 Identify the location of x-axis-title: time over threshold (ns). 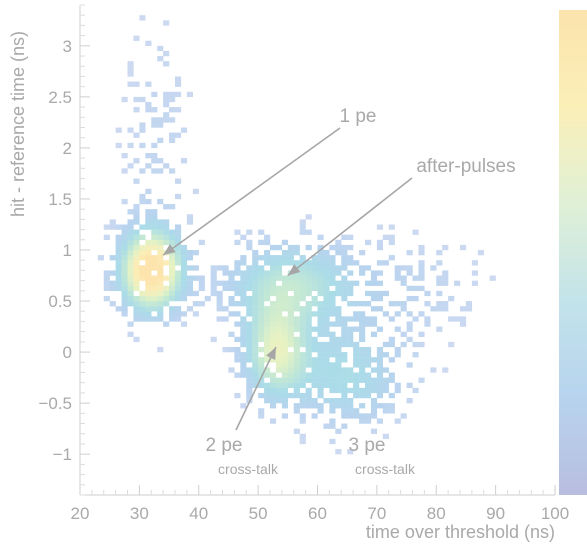
(460, 532).